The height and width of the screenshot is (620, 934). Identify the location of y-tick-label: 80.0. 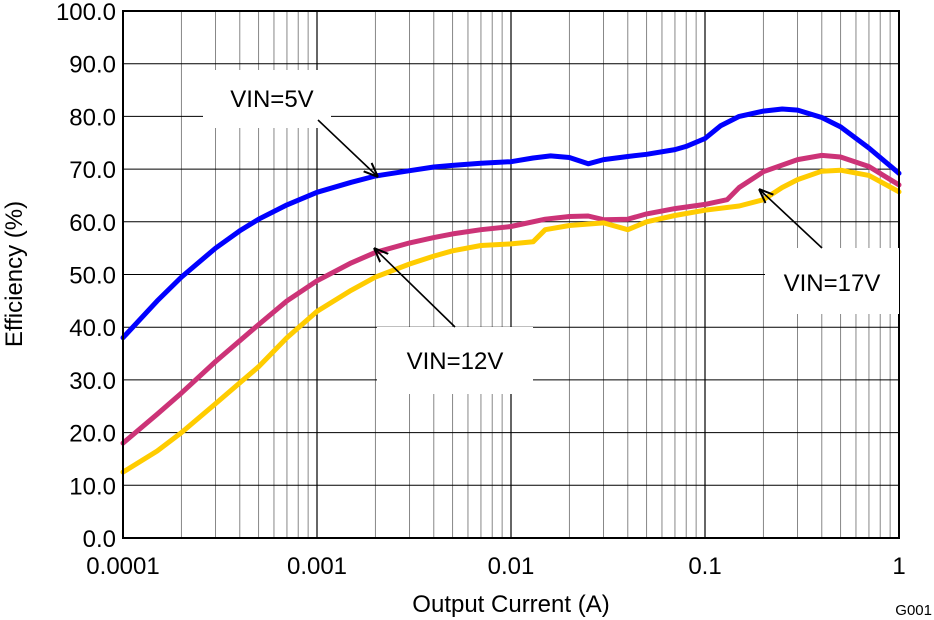
(92, 117).